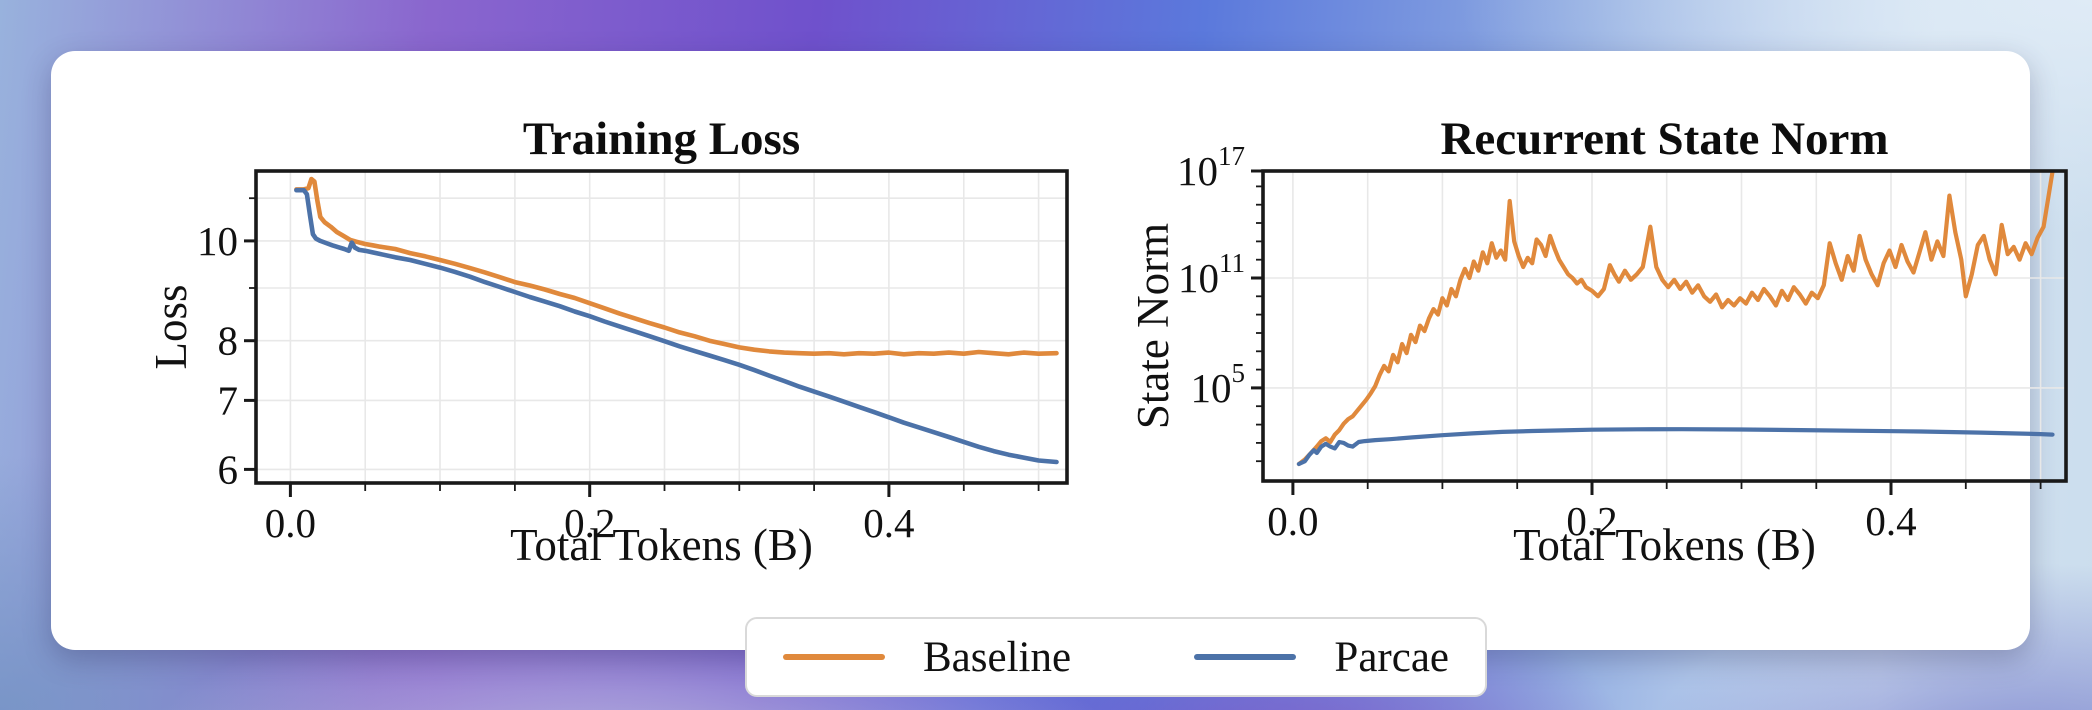  I want to click on y-tick-label: 105, so click(1218, 384).